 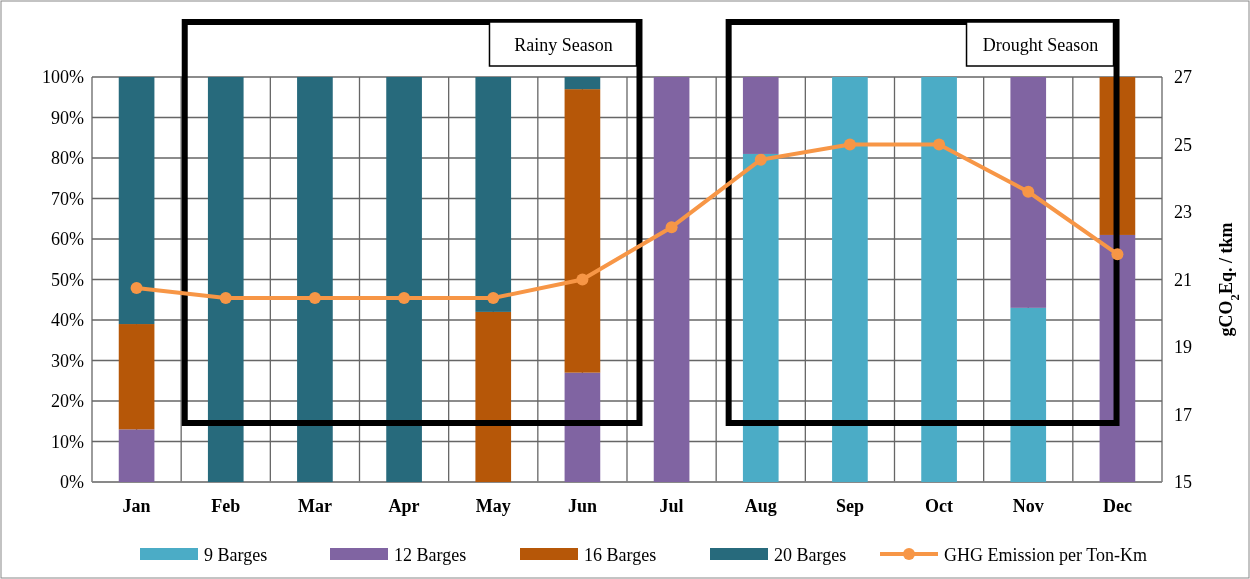 What do you see at coordinates (1183, 212) in the screenshot?
I see `y2-tick-label: 23` at bounding box center [1183, 212].